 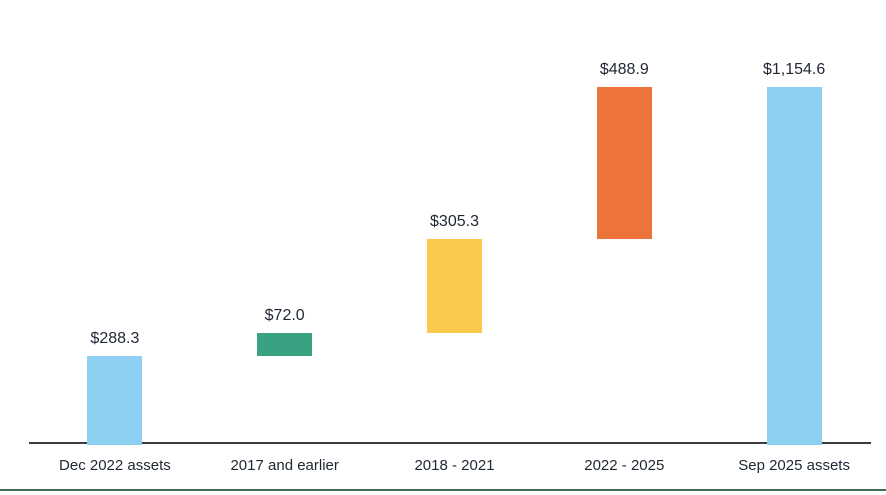 What do you see at coordinates (443, 490) in the screenshot?
I see `footer-rule` at bounding box center [443, 490].